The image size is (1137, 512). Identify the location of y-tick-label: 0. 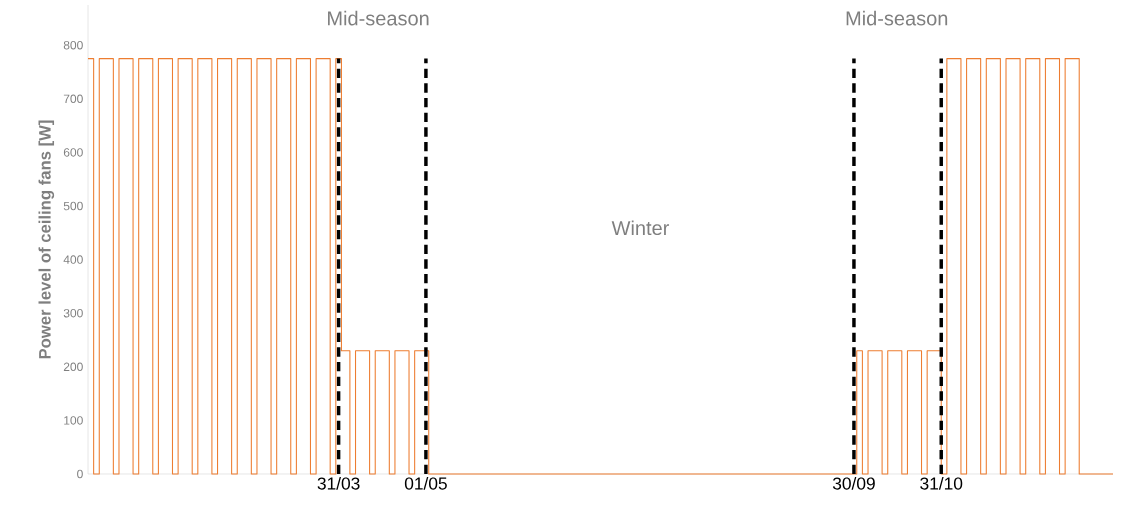
(80, 474).